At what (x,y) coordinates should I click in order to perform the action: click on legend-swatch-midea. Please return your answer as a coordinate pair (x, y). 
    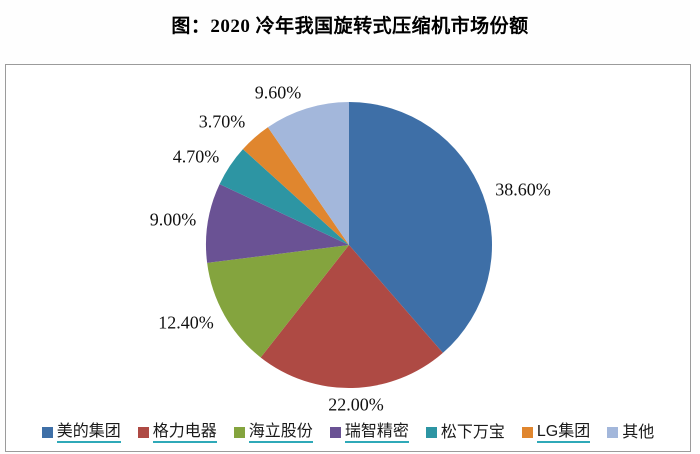
    Looking at the image, I should click on (47, 433).